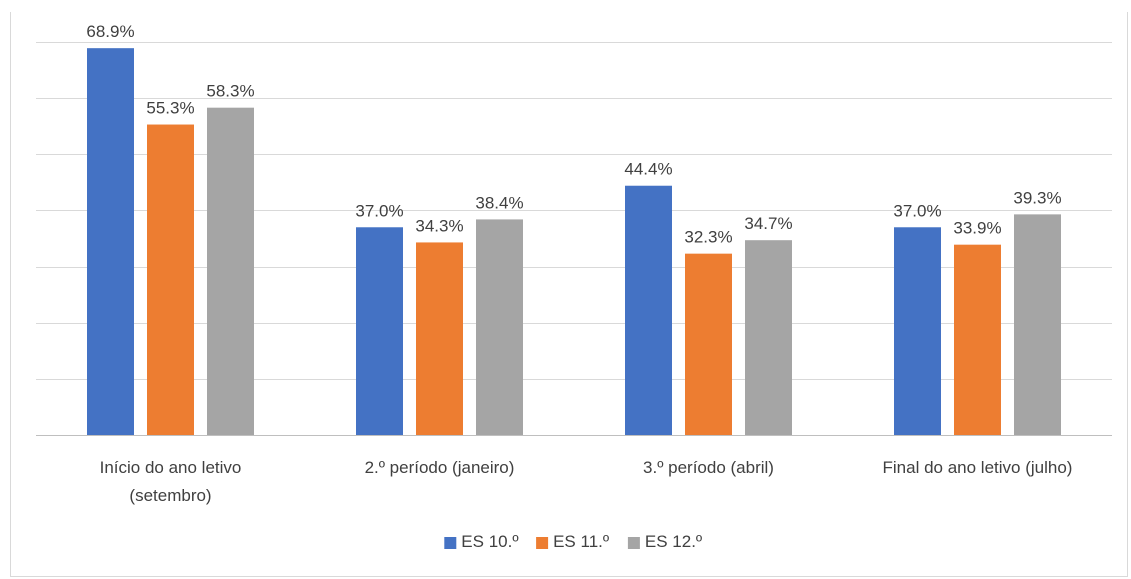  I want to click on data-label: 44.4%, so click(648, 169).